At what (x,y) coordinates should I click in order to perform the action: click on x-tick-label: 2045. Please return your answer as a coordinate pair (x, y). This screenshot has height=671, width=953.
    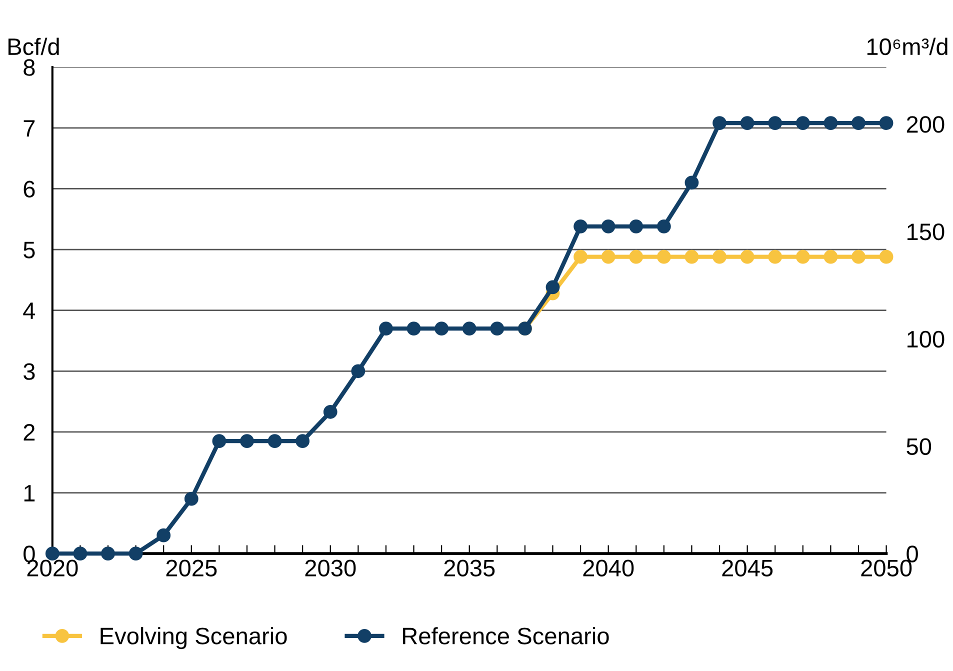
    Looking at the image, I should click on (747, 568).